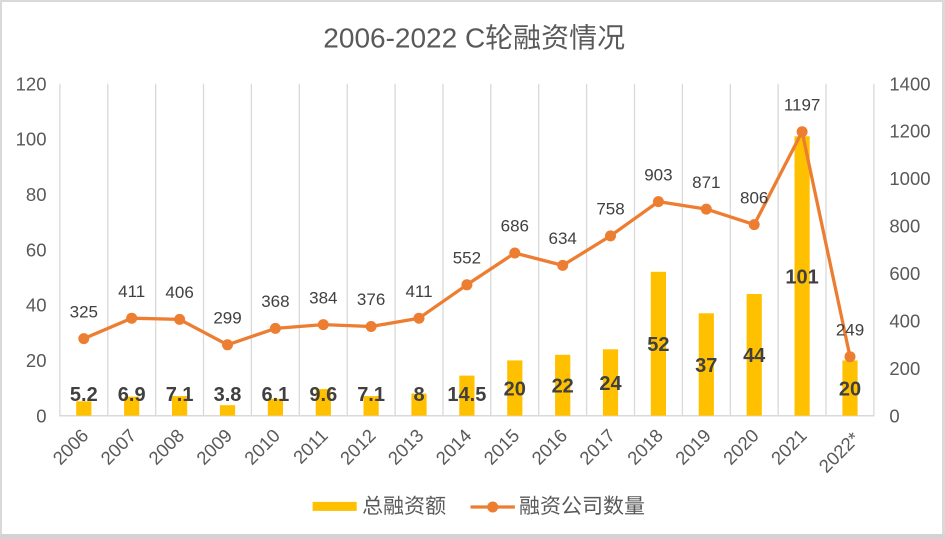 The image size is (945, 539). Describe the element at coordinates (754, 197) in the screenshot. I see `svg-text: 806` at that location.